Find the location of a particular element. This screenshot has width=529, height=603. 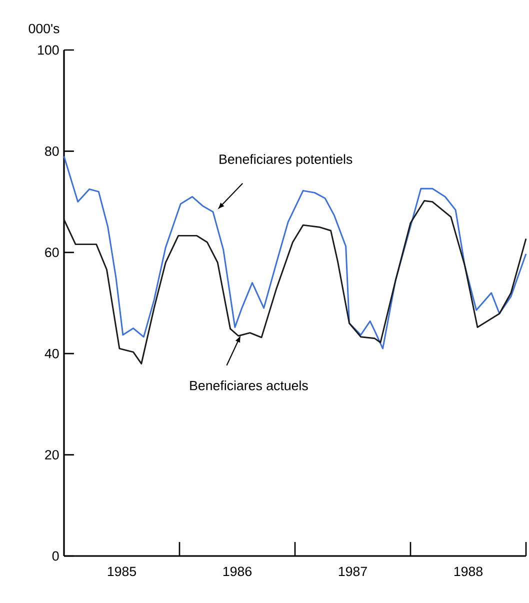

y-tick-label: 100 is located at coordinates (48, 50).